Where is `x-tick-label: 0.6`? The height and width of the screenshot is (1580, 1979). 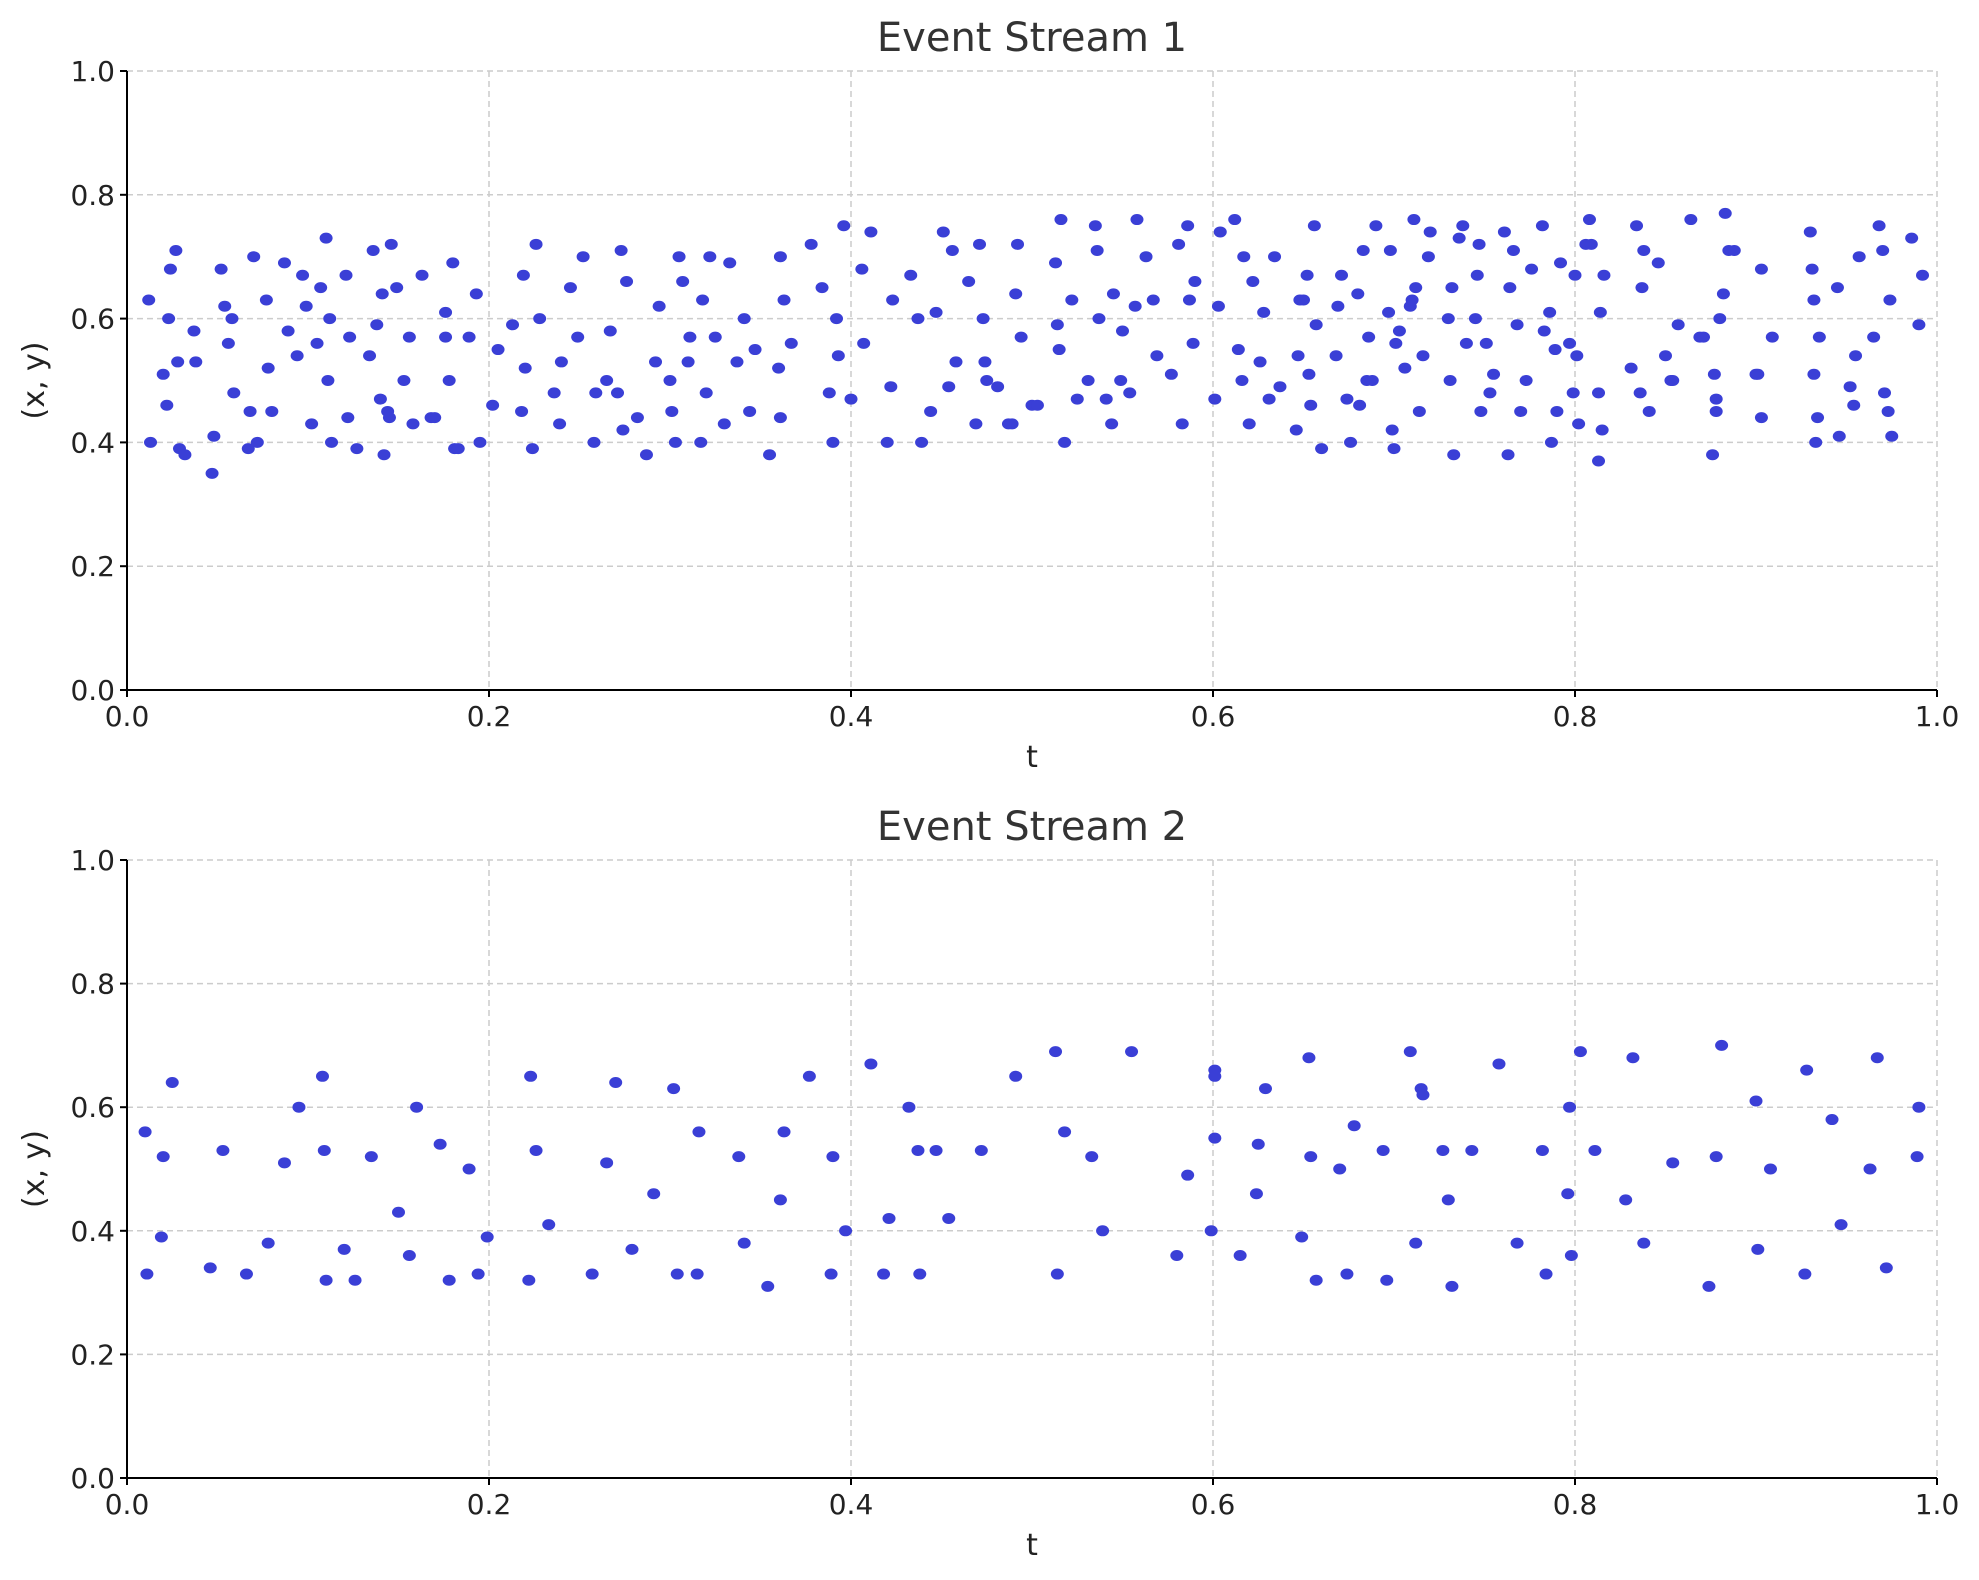 x-tick-label: 0.6 is located at coordinates (1213, 1504).